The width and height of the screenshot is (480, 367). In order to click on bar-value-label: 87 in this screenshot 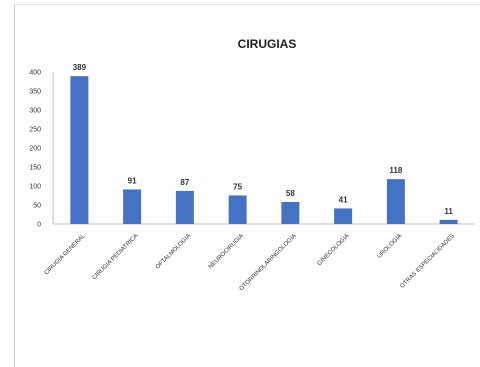, I will do `click(184, 182)`.